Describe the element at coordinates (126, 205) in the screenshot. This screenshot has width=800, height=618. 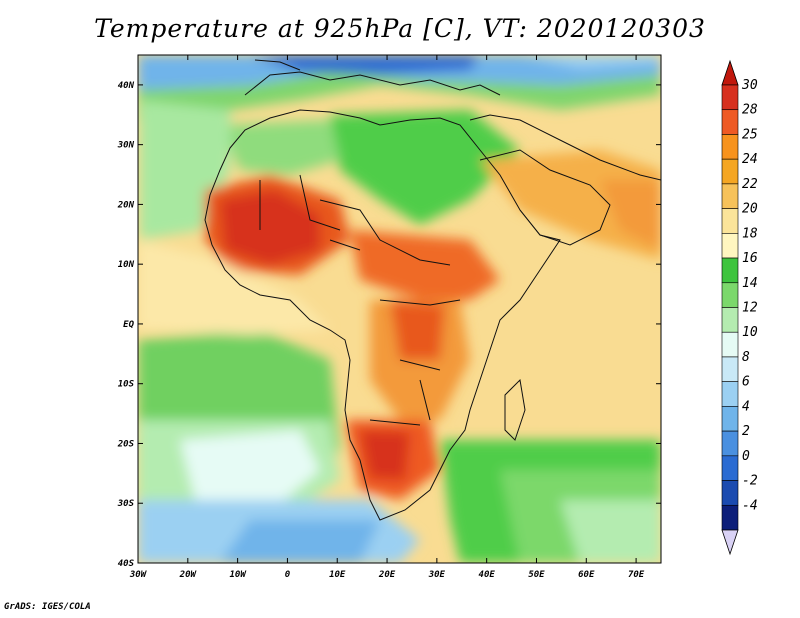
I see `lat-label: 20N` at that location.